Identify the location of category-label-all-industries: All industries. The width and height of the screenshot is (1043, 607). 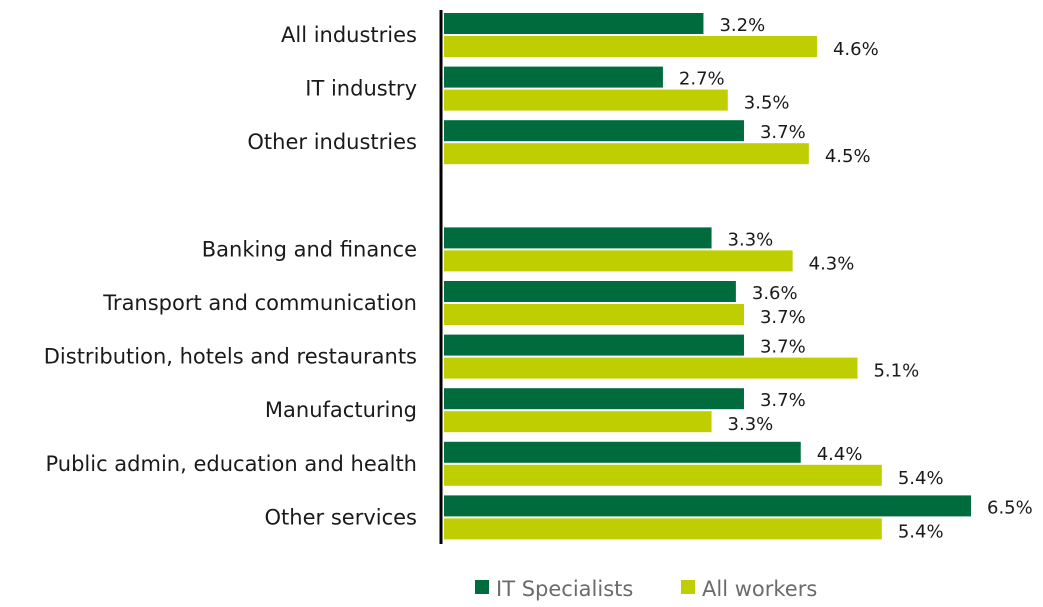
(349, 35).